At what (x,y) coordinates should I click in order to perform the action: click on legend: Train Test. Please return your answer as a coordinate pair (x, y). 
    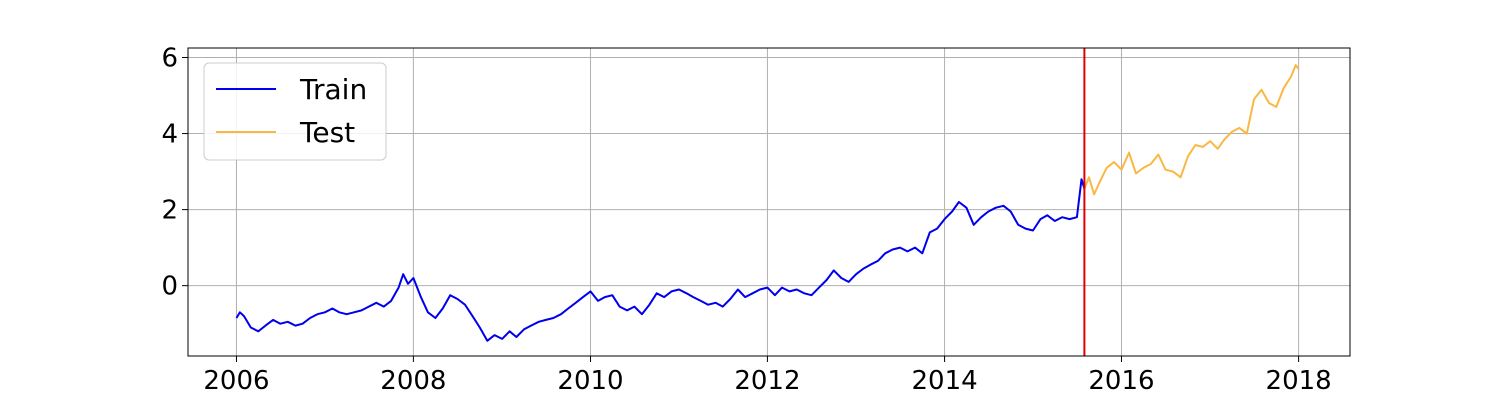
    Looking at the image, I should click on (295, 111).